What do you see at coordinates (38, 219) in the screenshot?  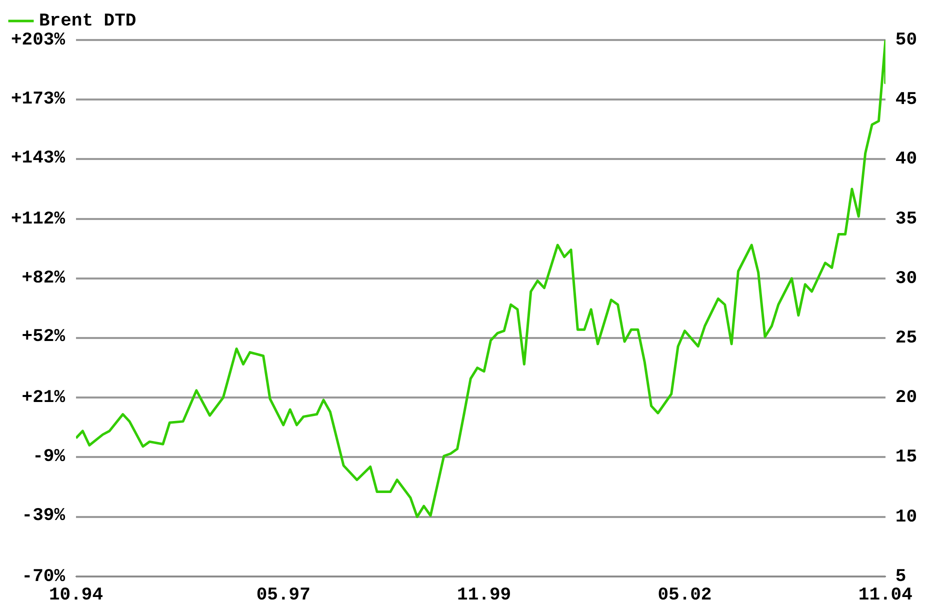 I see `y-tick-label: +112%` at bounding box center [38, 219].